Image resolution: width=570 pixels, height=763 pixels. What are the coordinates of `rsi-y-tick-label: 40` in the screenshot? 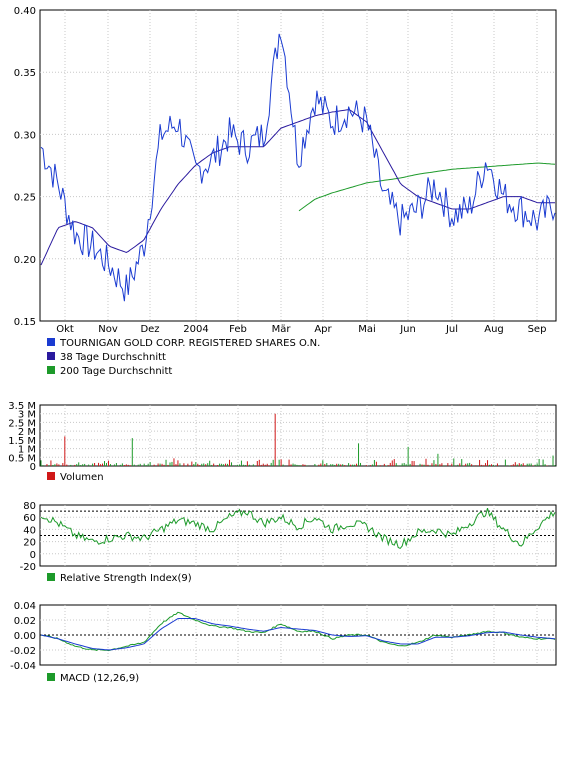 It's located at (29, 530).